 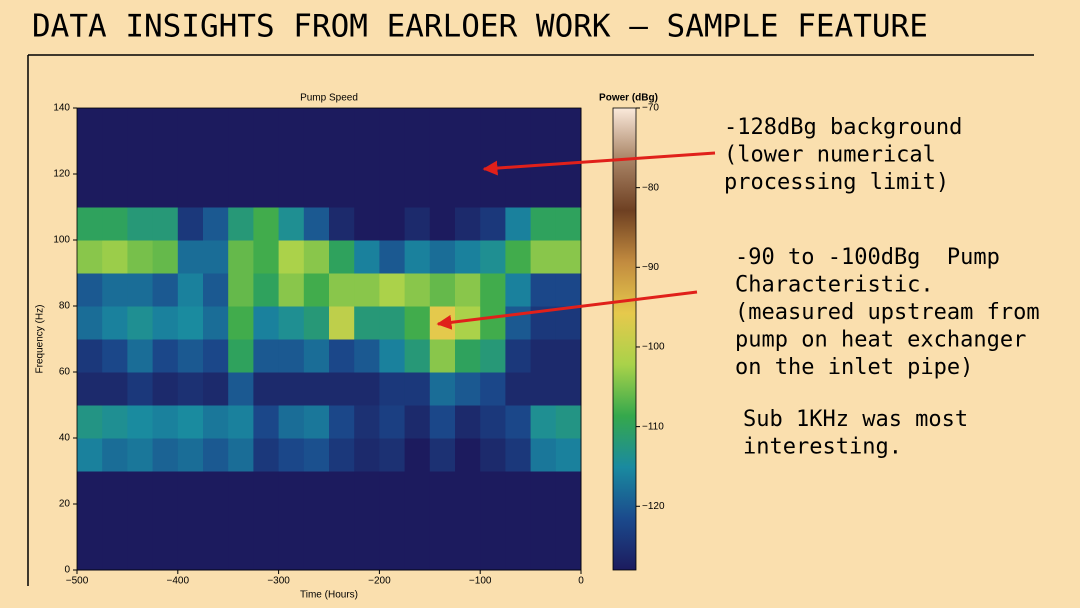 I want to click on y-axis-label: Frequency (Hz), so click(x=40, y=339).